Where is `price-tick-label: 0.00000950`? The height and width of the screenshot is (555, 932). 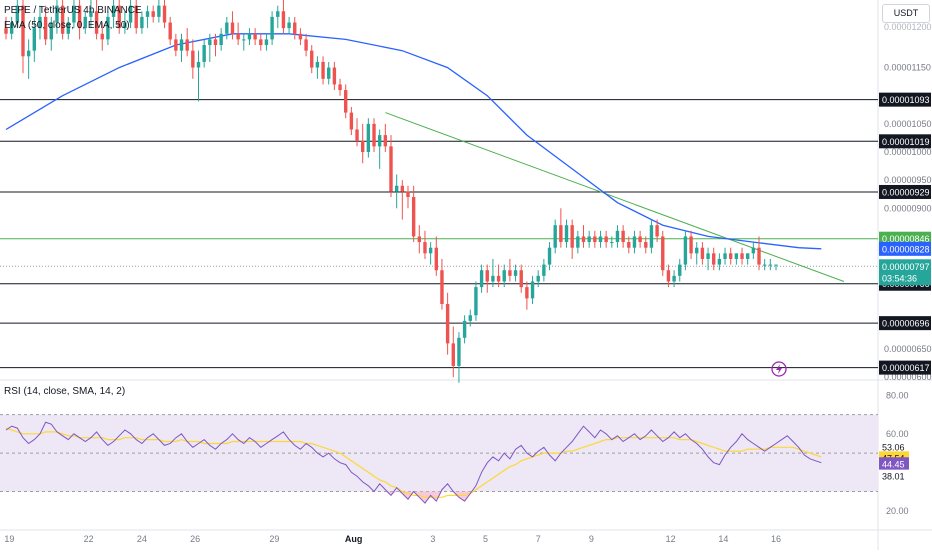 price-tick-label: 0.00000950 is located at coordinates (908, 180).